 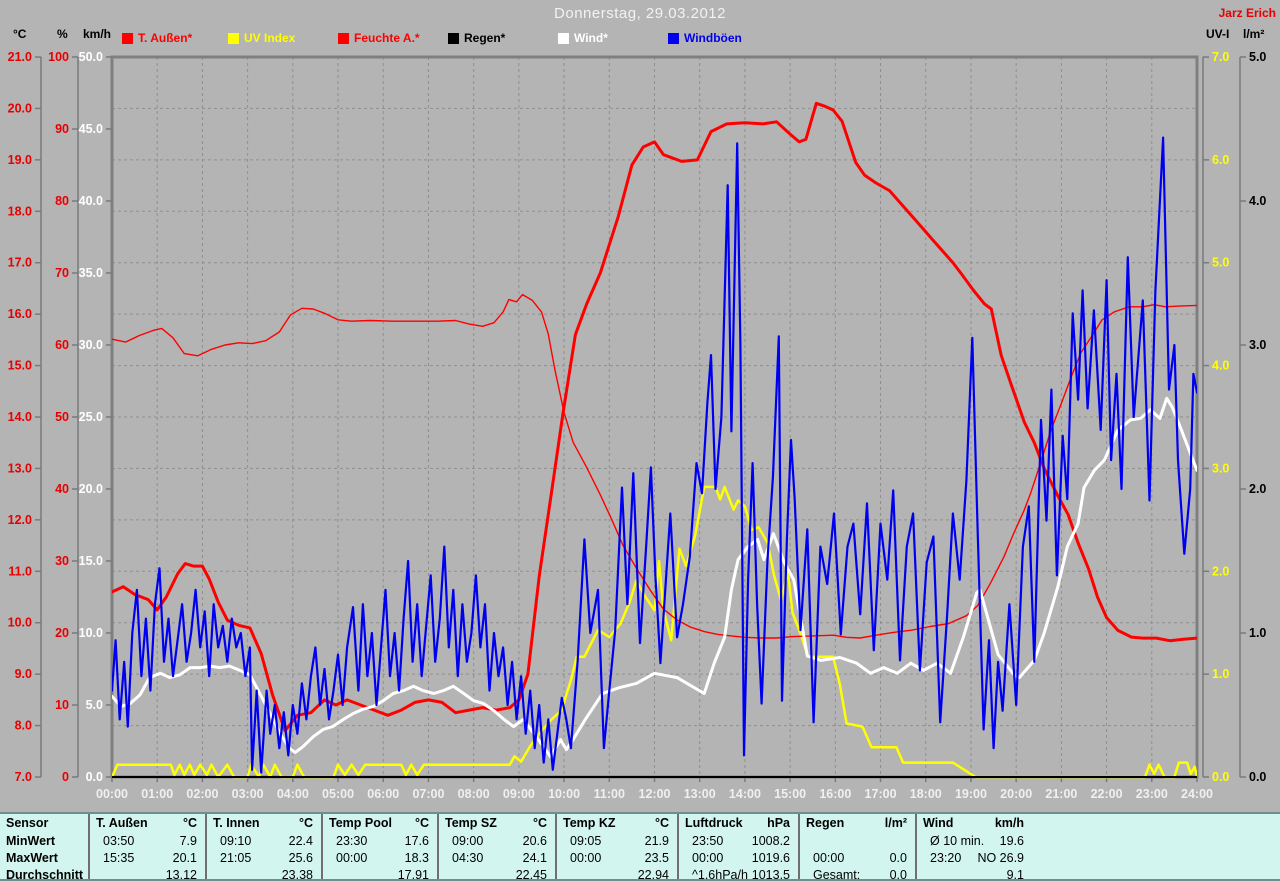 I want to click on y-tick-label-lm2: 1.0, so click(x=1257, y=633).